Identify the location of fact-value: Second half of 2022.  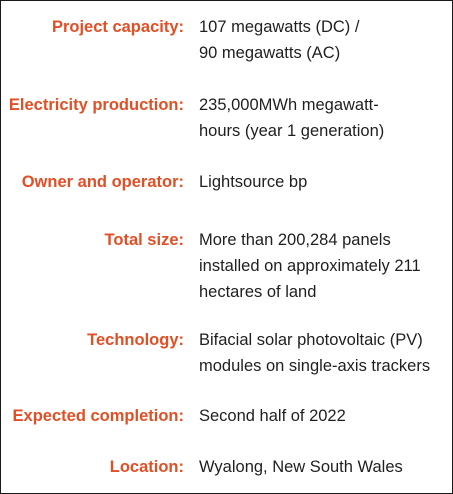
(323, 416).